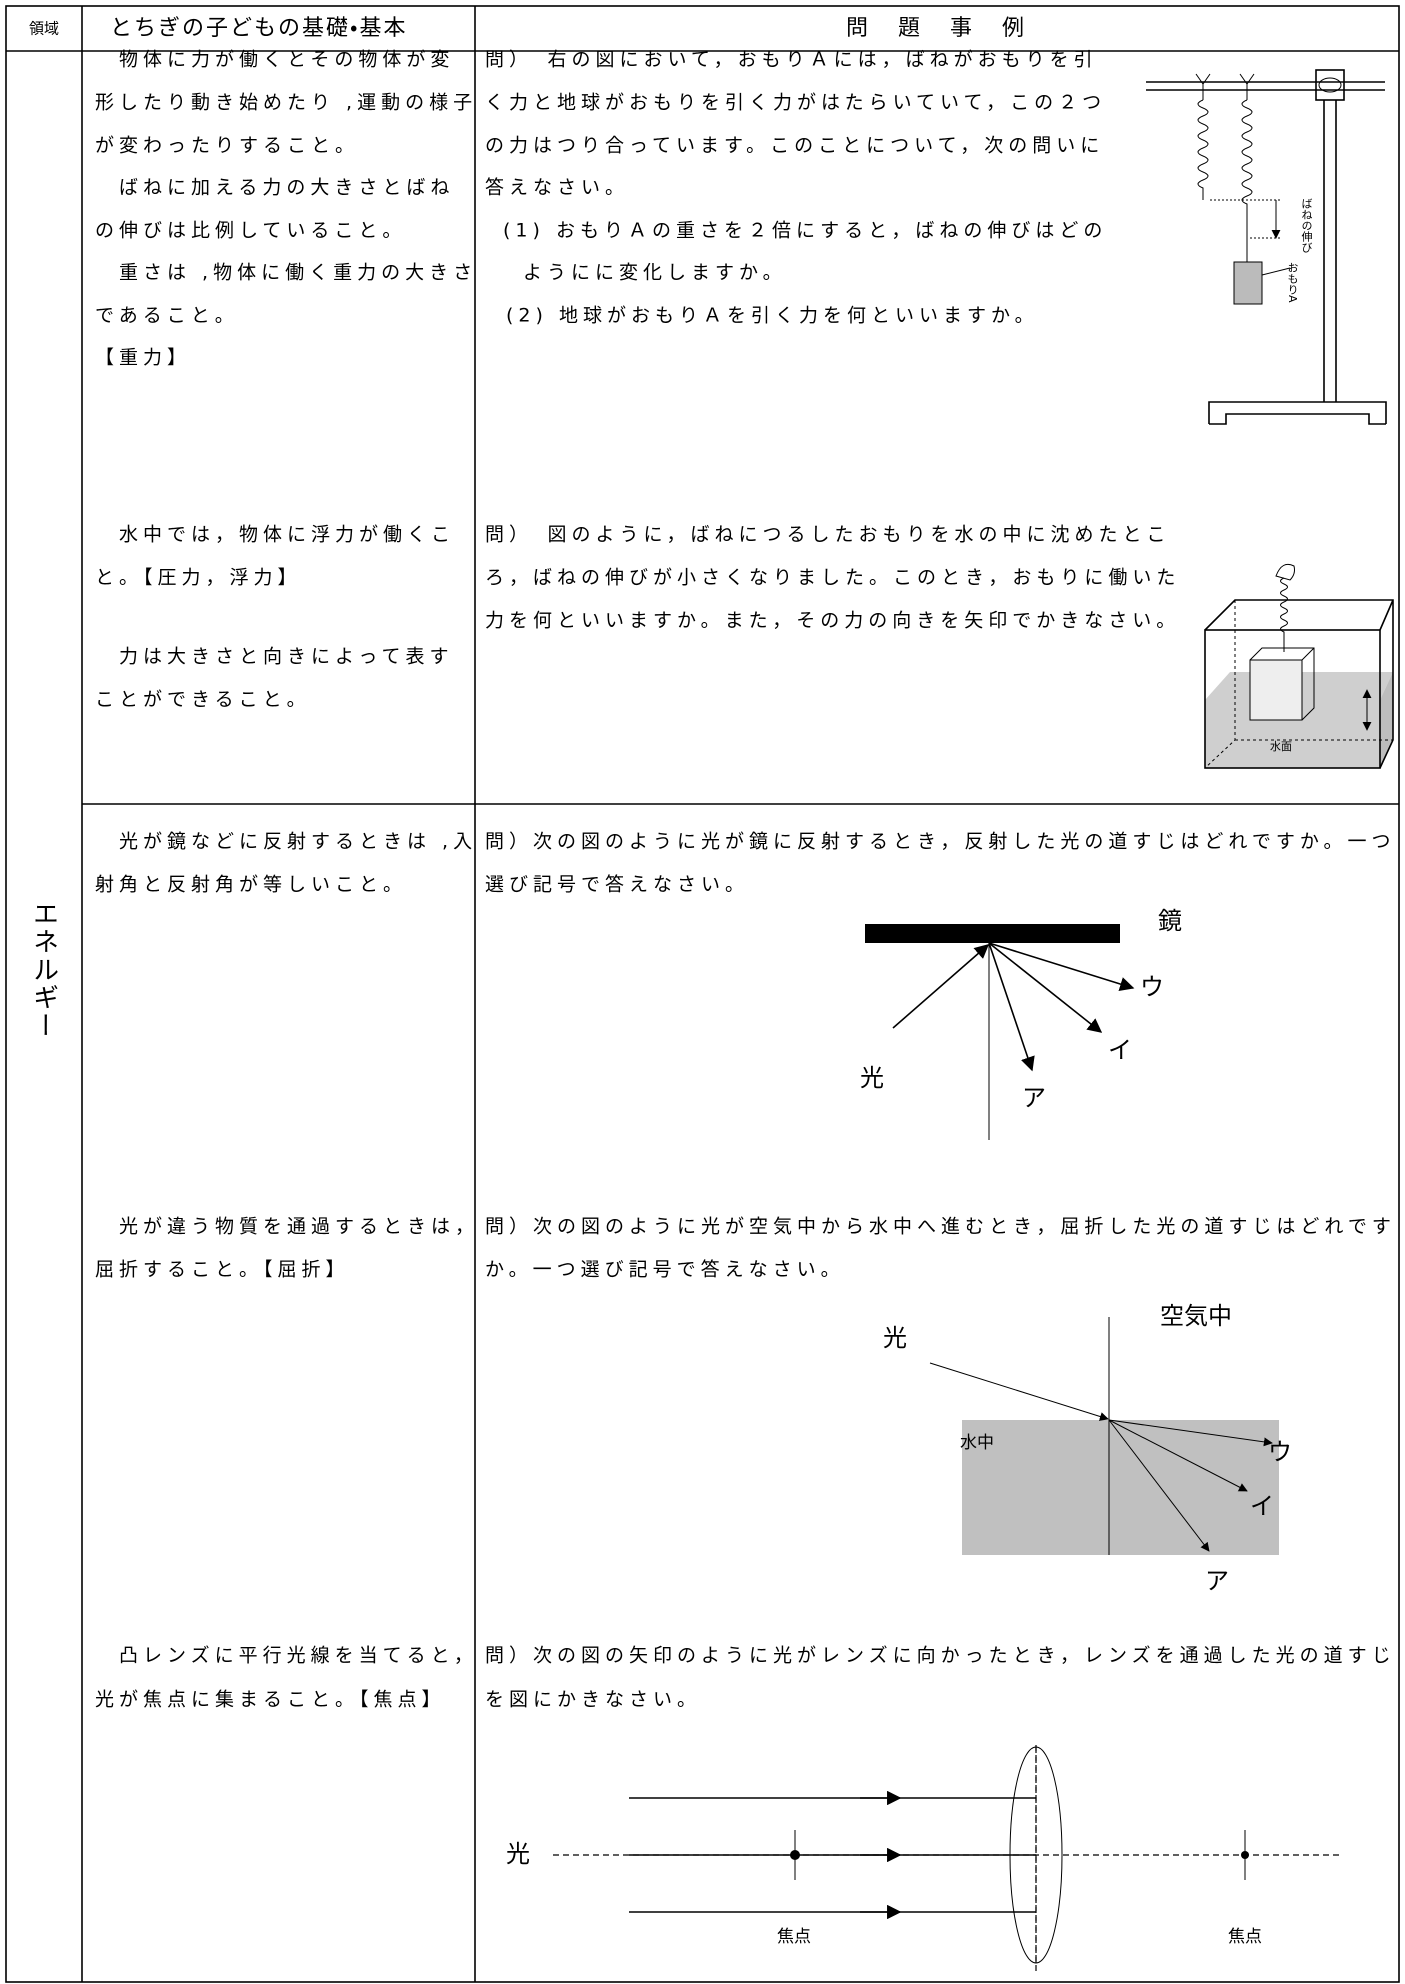 This screenshot has width=1405, height=1984. What do you see at coordinates (1292, 282) in the screenshot?
I see `figure-label: おもりA` at bounding box center [1292, 282].